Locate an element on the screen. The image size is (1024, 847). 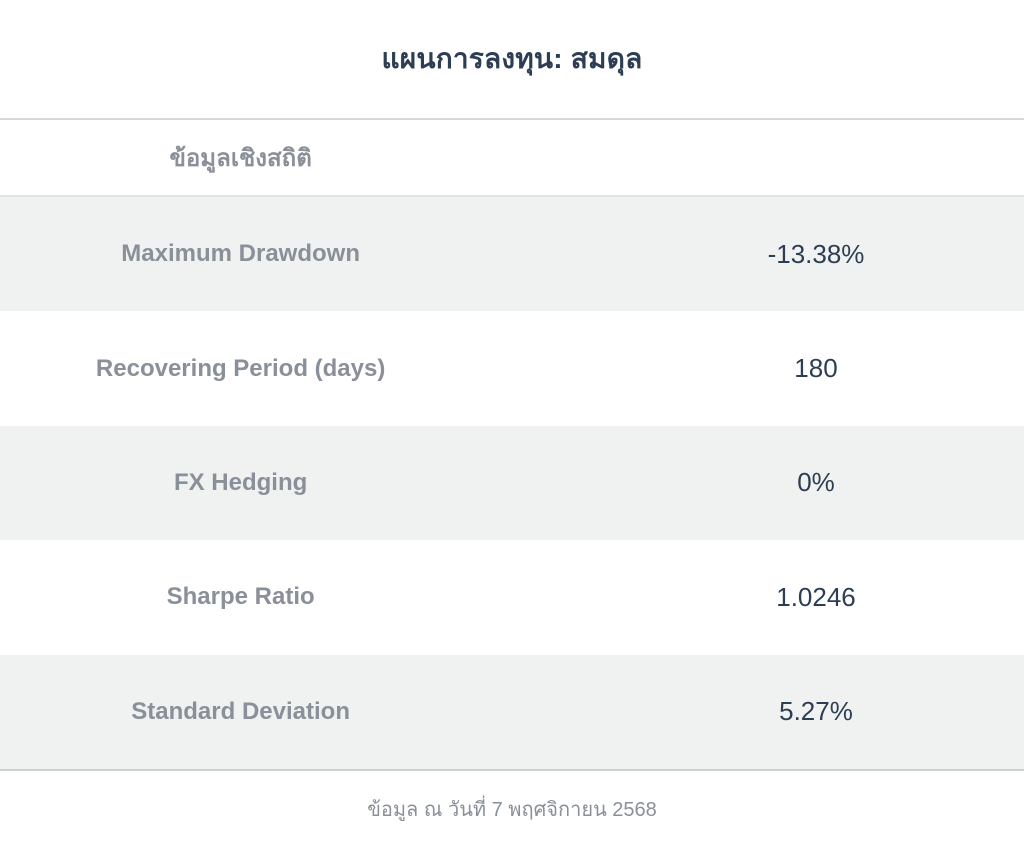
table-header-row: ข้อมูลเชิงสถิติ is located at coordinates (512, 158).